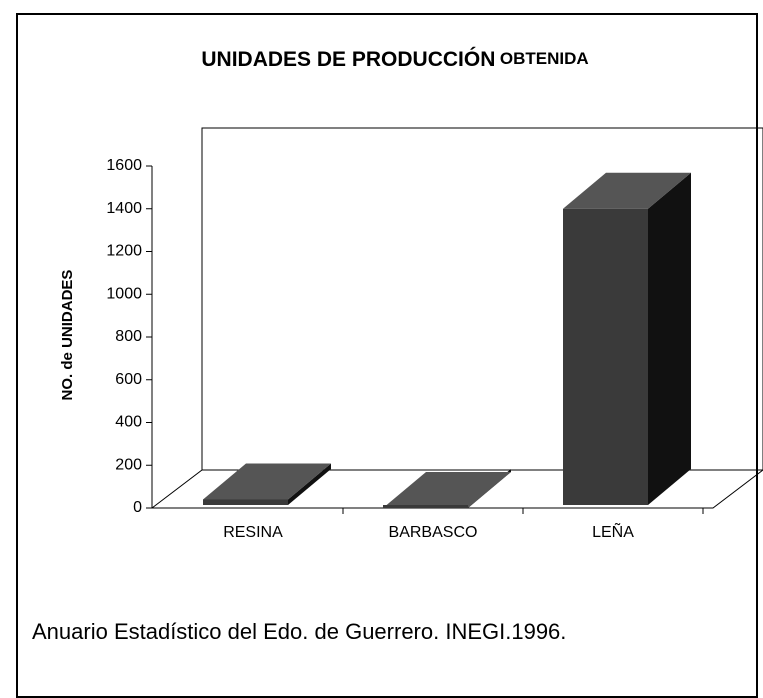 This screenshot has width=763, height=698. Describe the element at coordinates (128, 464) in the screenshot. I see `y-tick-label: 200` at that location.